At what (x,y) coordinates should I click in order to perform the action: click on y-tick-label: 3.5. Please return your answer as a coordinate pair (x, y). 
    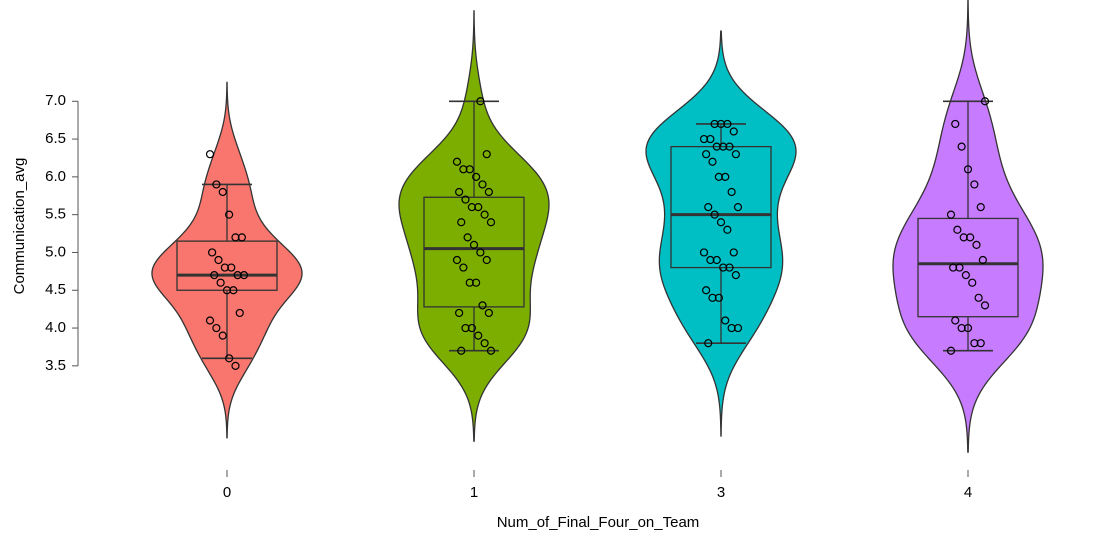
    Looking at the image, I should click on (55, 365).